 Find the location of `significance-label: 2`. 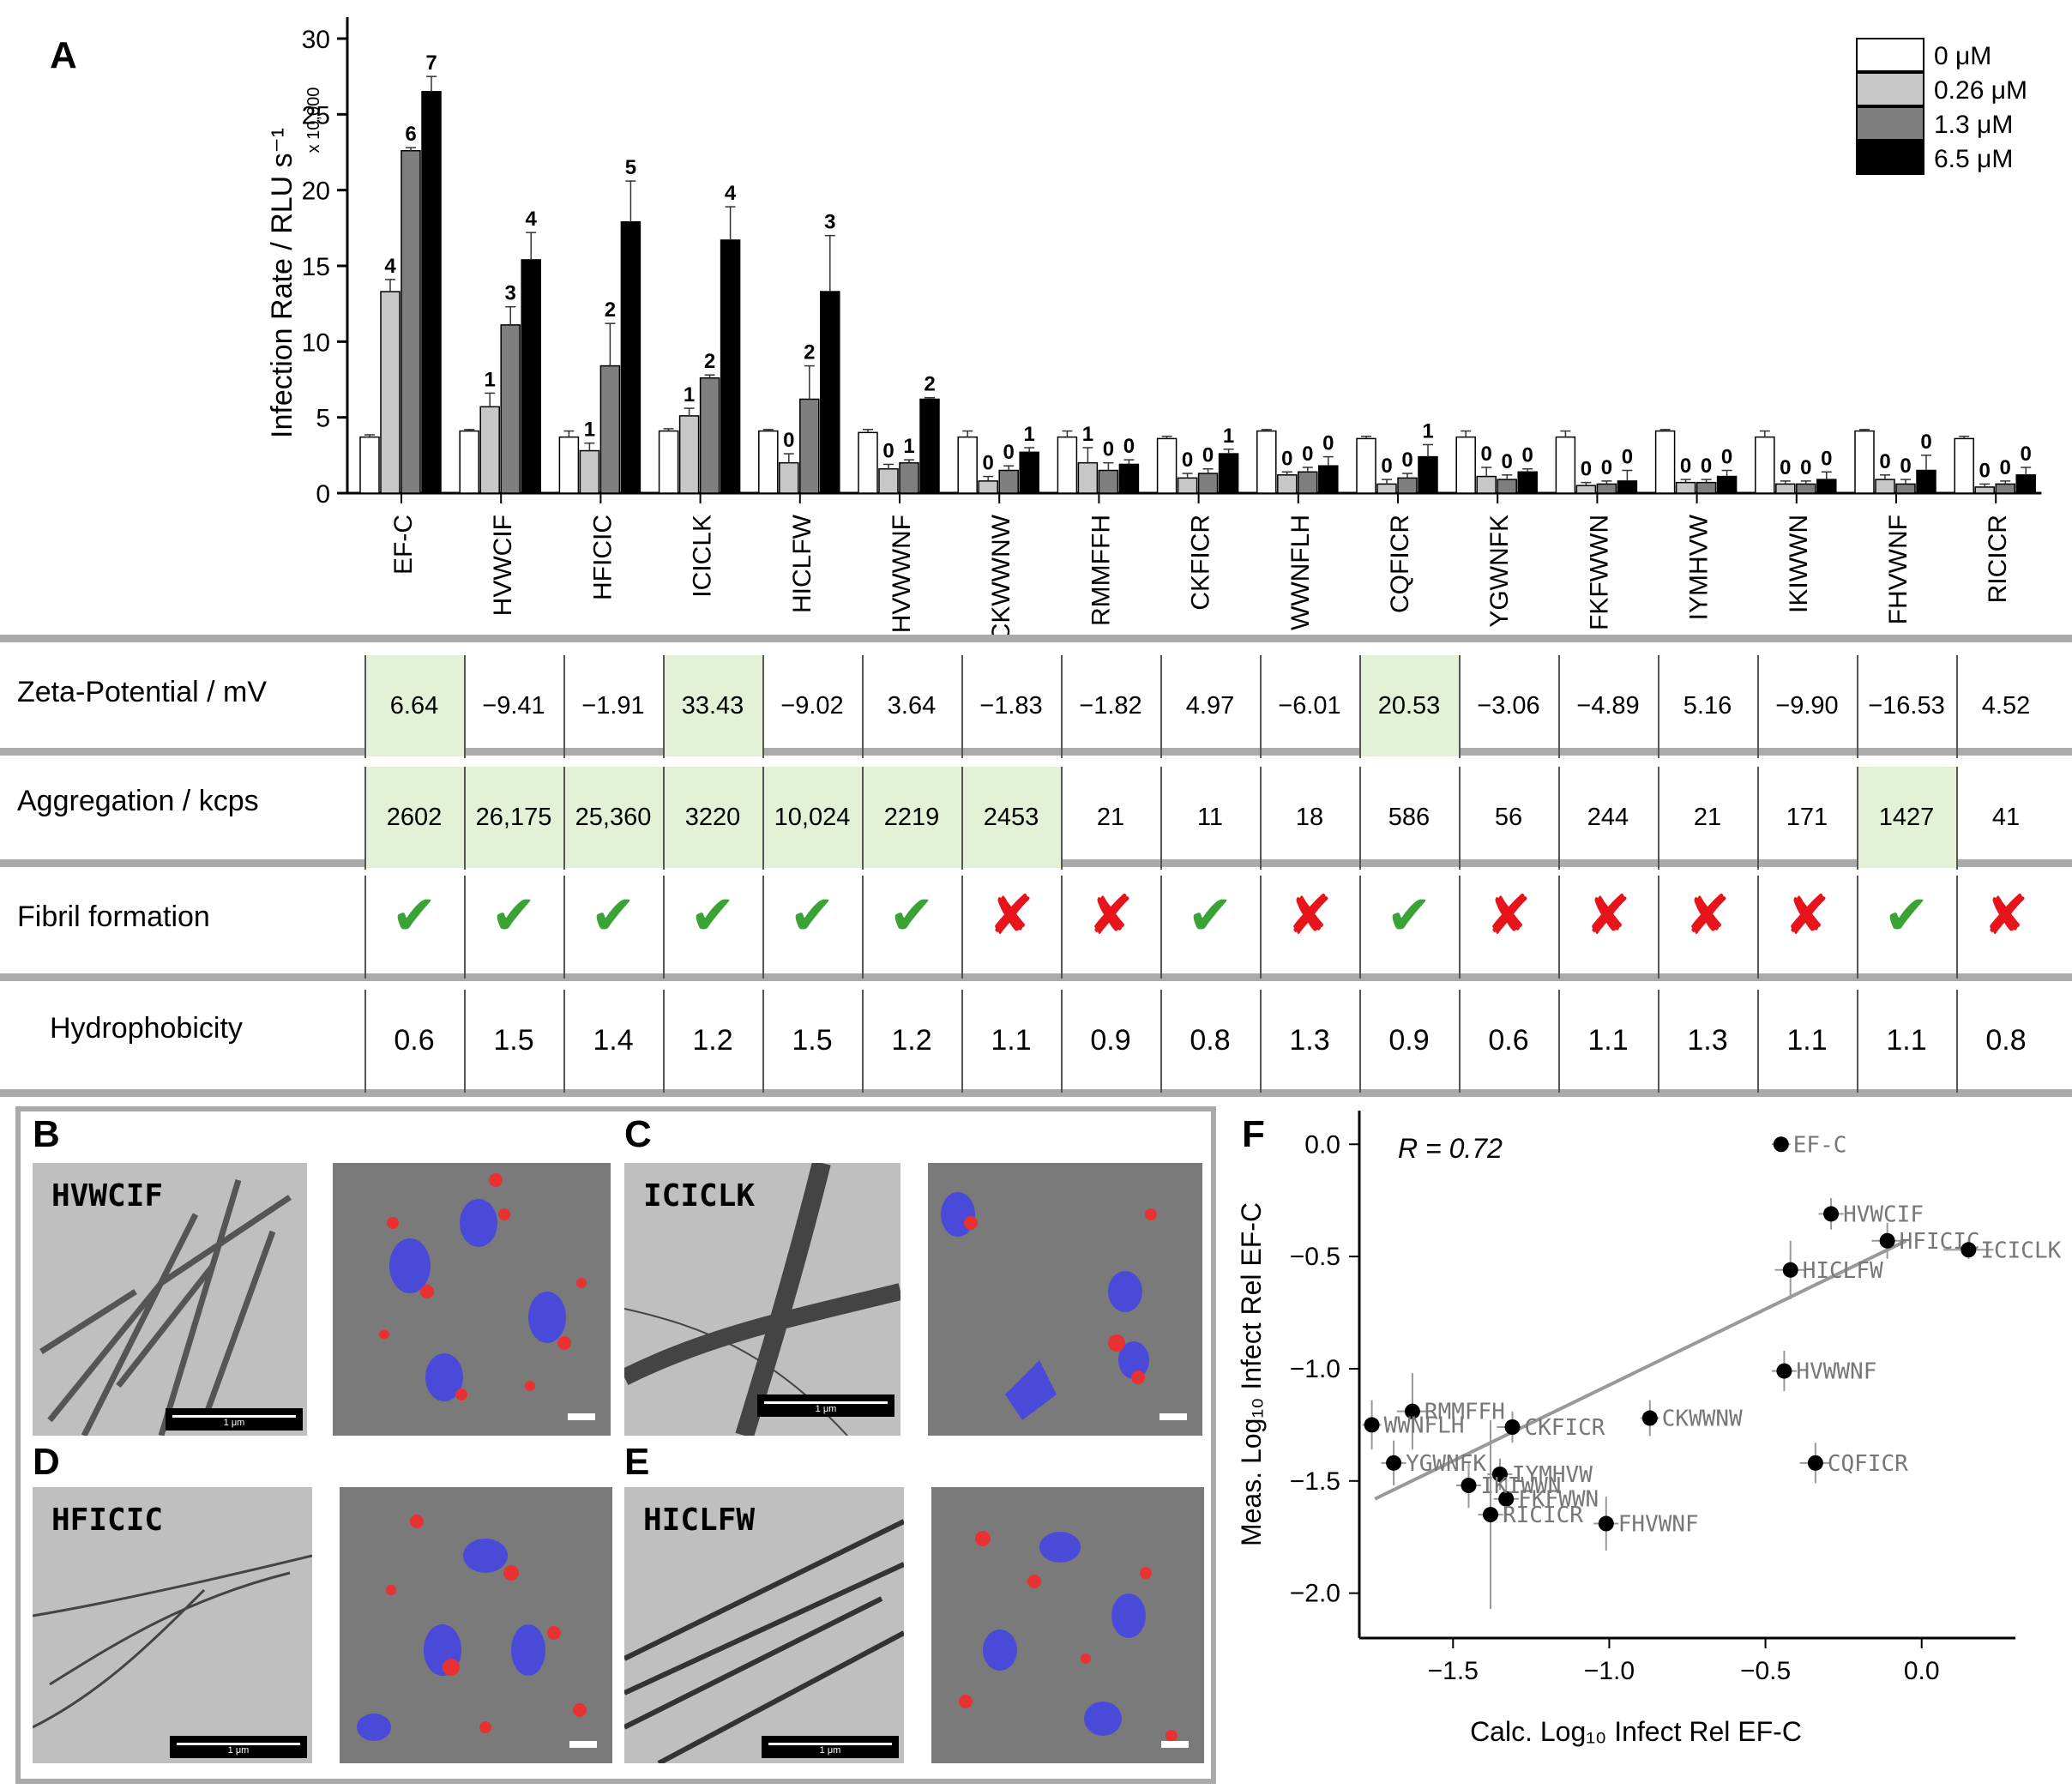

significance-label: 2 is located at coordinates (610, 310).